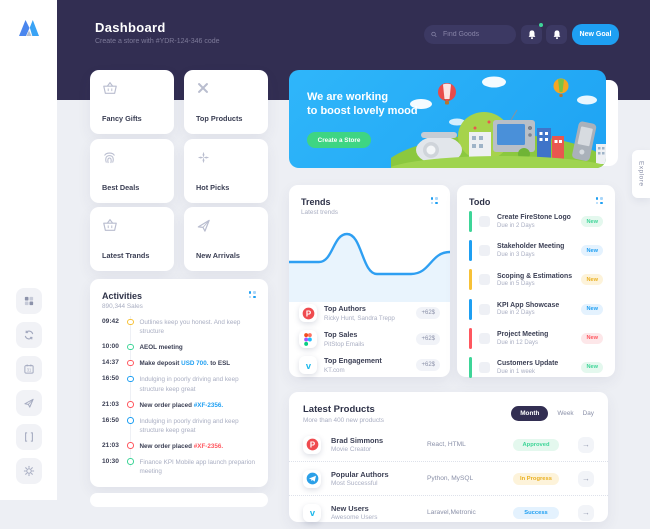 Image resolution: width=650 pixels, height=529 pixels. I want to click on todo-item: KPI App Showcase Due in 2 Days New, so click(536, 309).